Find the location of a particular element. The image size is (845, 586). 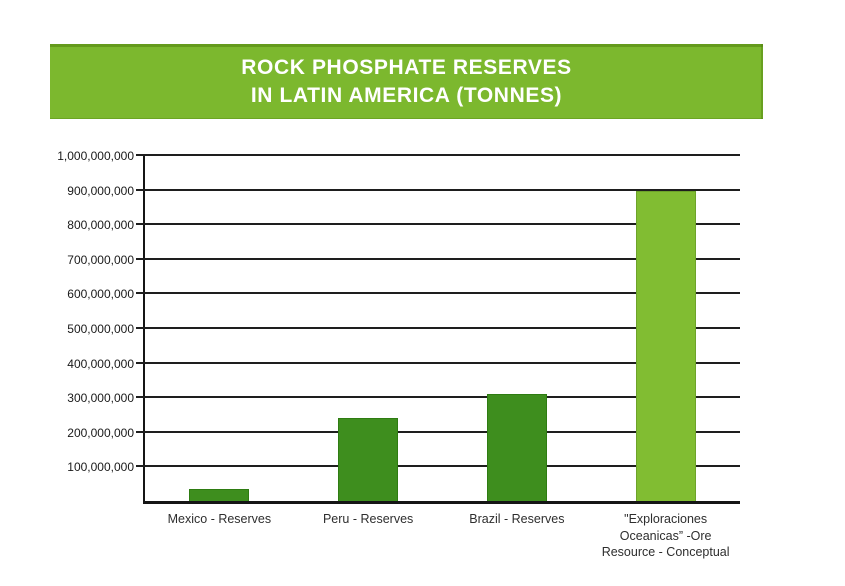

bar-peru-reserves is located at coordinates (368, 459).